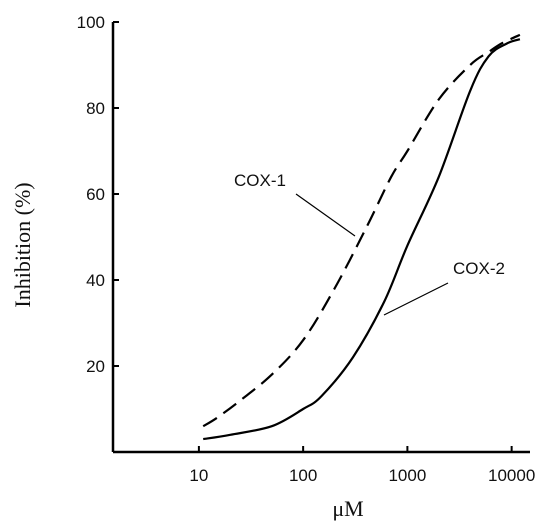 Image resolution: width=542 pixels, height=522 pixels. What do you see at coordinates (95, 194) in the screenshot?
I see `y-tick-label: 60` at bounding box center [95, 194].